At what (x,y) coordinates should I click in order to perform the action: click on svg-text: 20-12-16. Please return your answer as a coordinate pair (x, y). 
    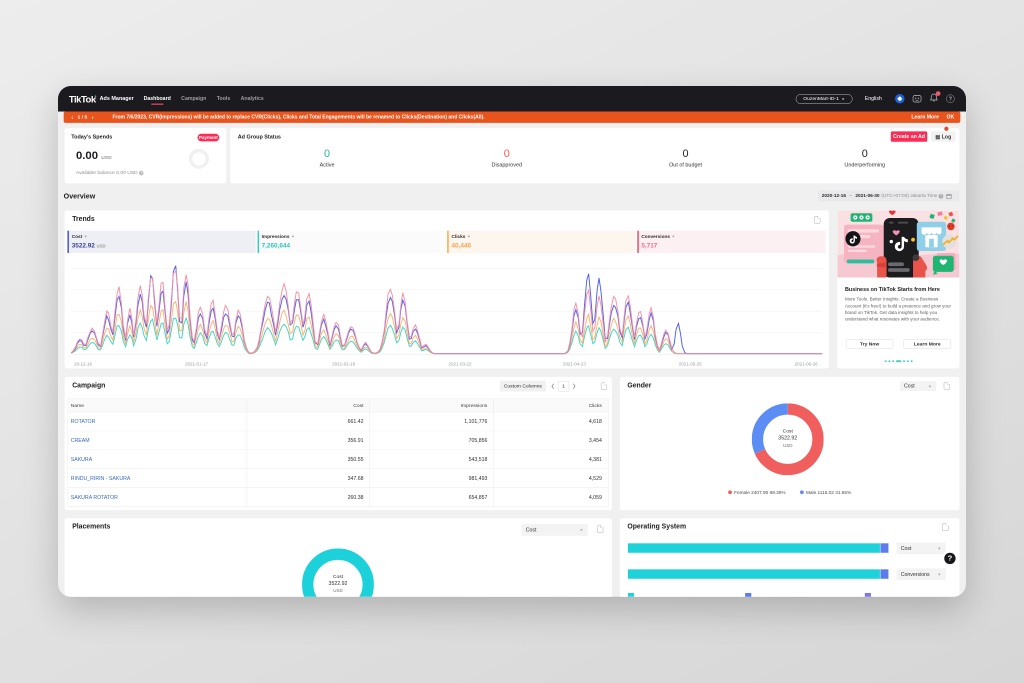
    Looking at the image, I should click on (83, 363).